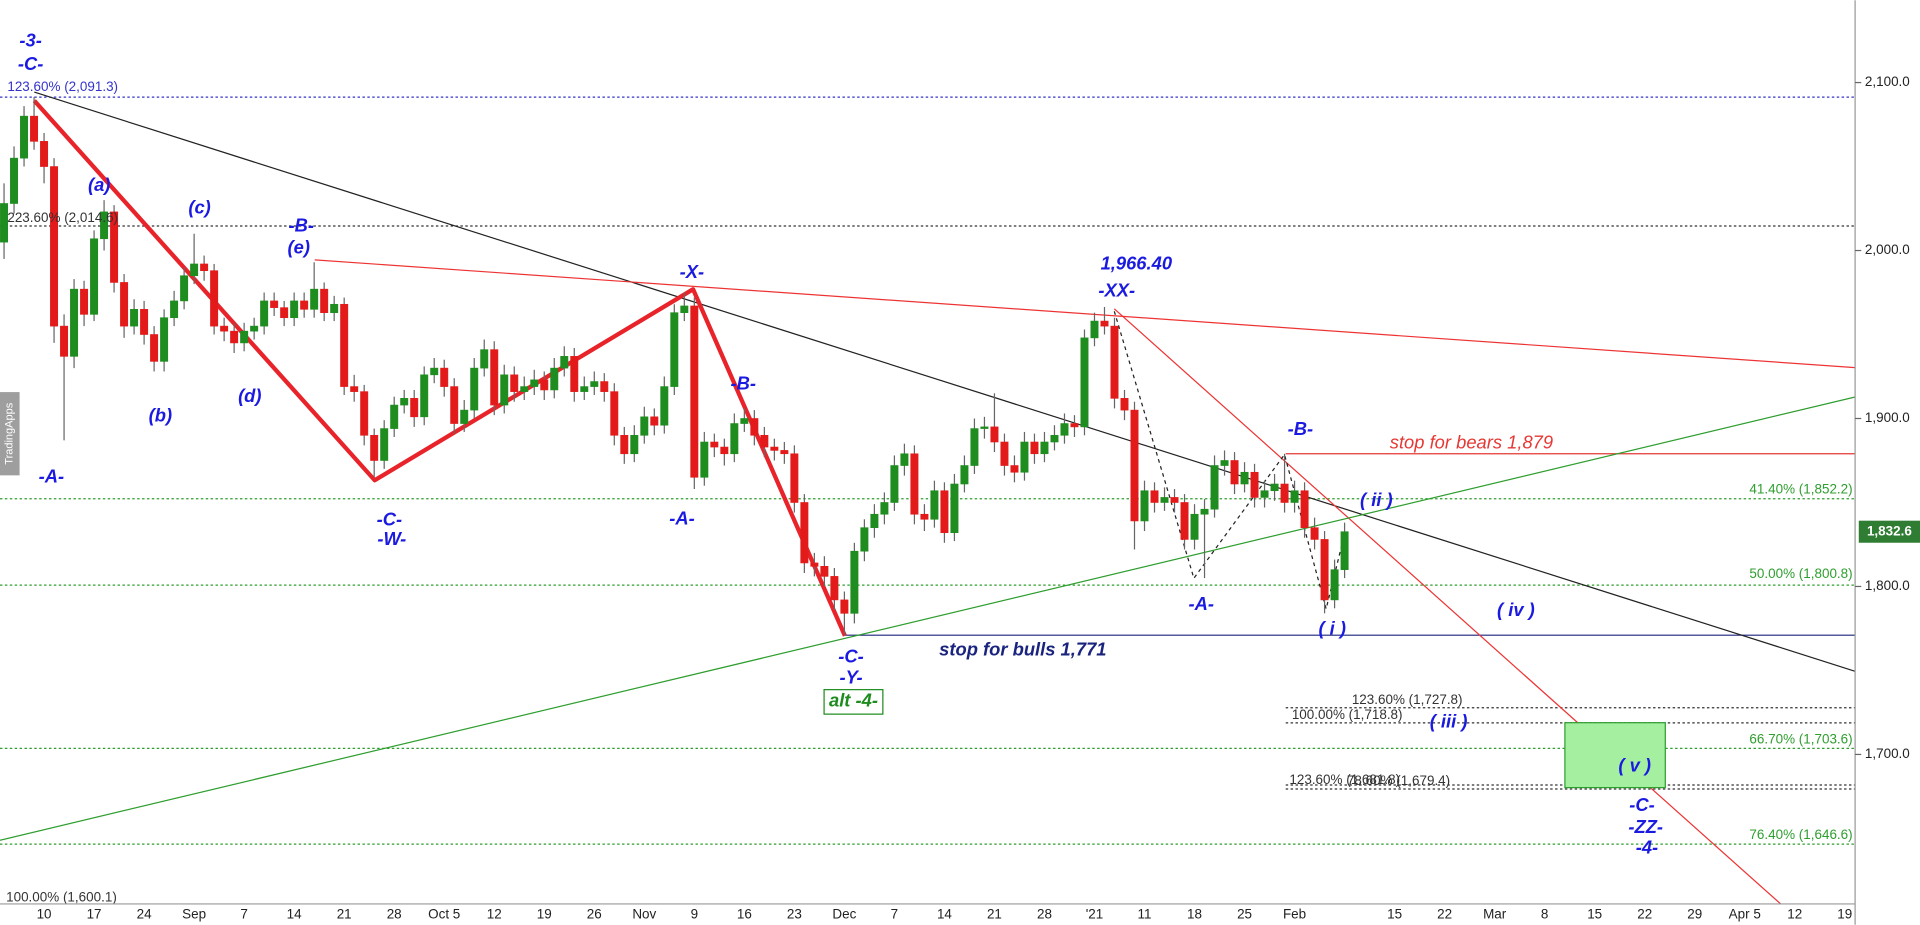 This screenshot has width=1920, height=925. What do you see at coordinates (1398, 780) in the screenshot?
I see `level-label: 78.60% (1,679.4)` at bounding box center [1398, 780].